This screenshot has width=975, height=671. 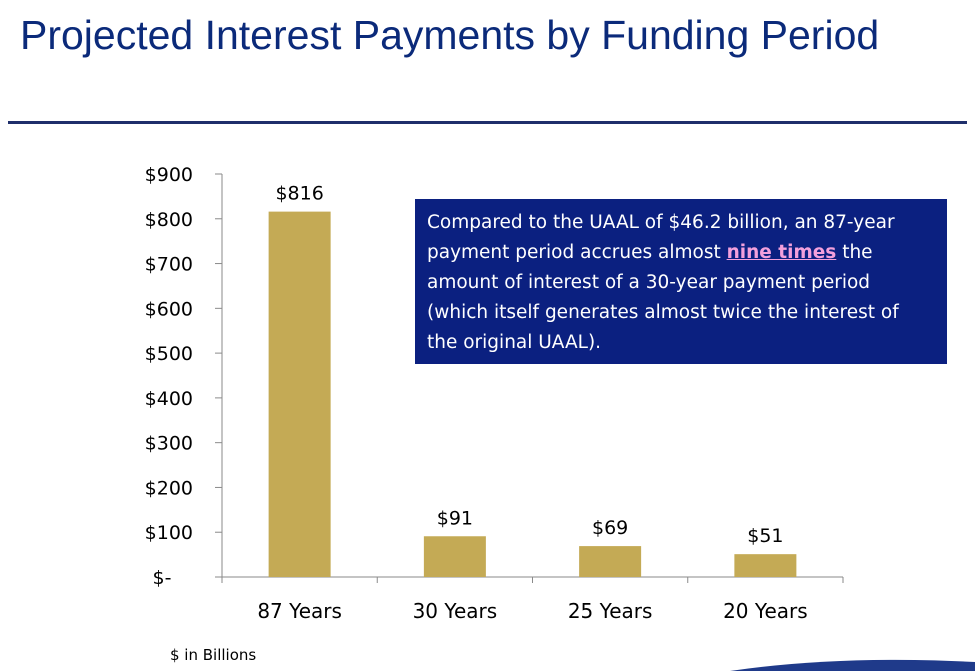 What do you see at coordinates (765, 611) in the screenshot?
I see `x-category-label: 20 Years` at bounding box center [765, 611].